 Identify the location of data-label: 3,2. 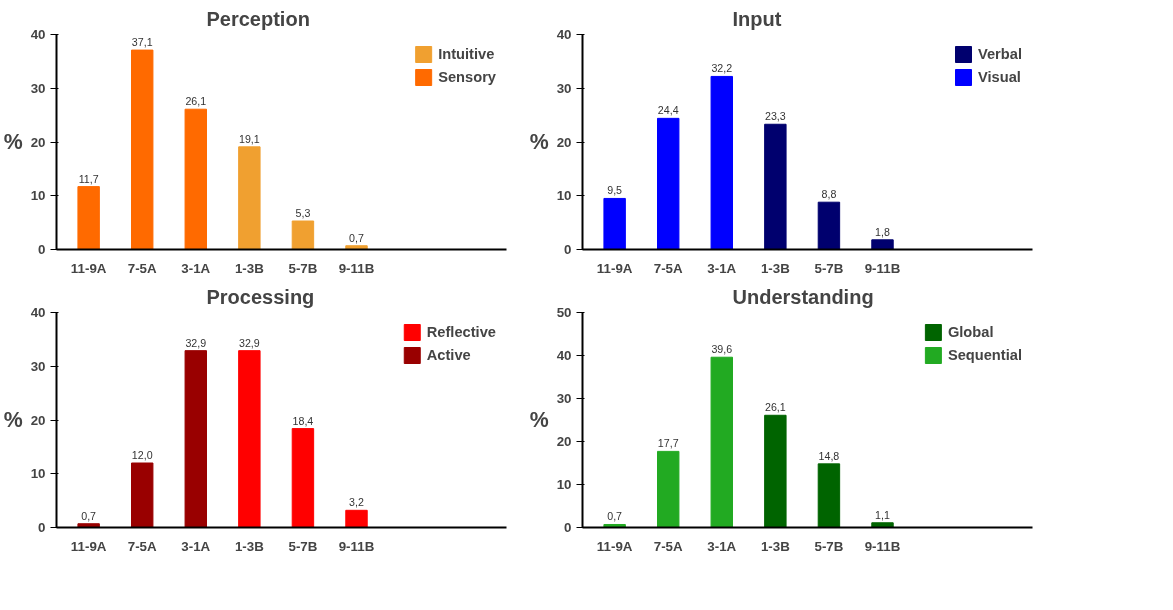
(356, 502).